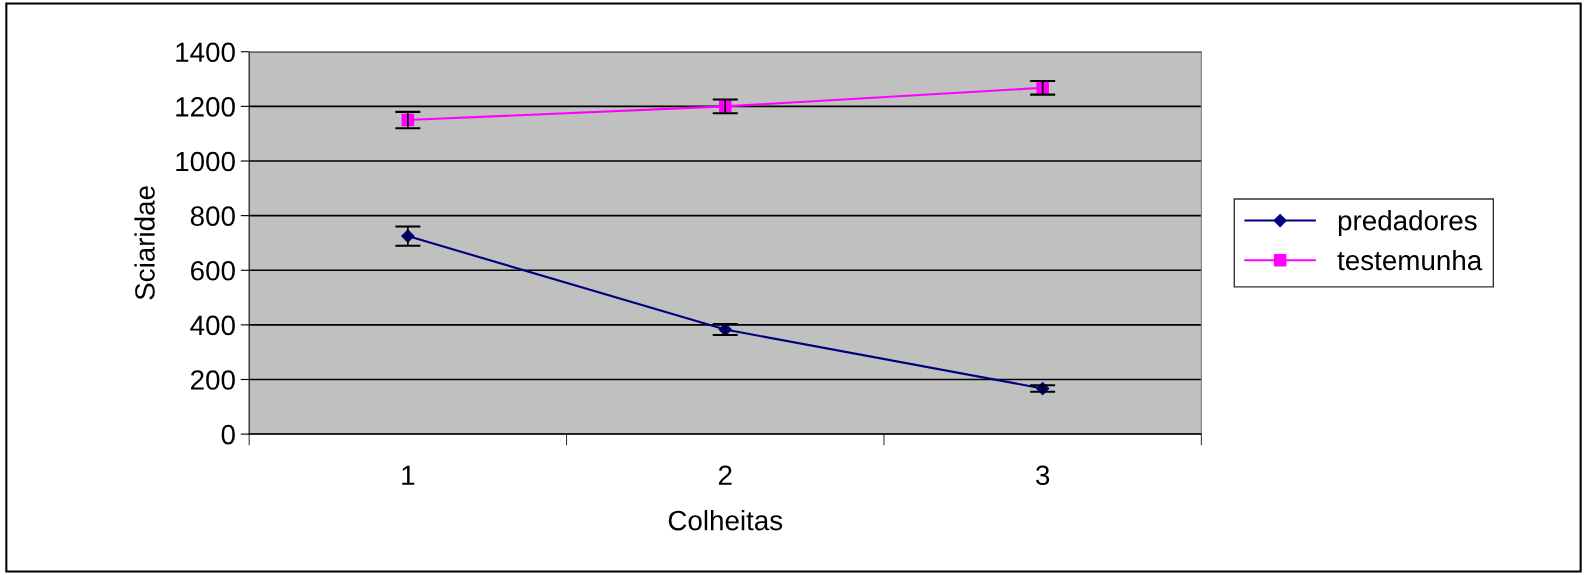 The width and height of the screenshot is (1587, 575). What do you see at coordinates (205, 161) in the screenshot?
I see `y-tick-label: 1000` at bounding box center [205, 161].